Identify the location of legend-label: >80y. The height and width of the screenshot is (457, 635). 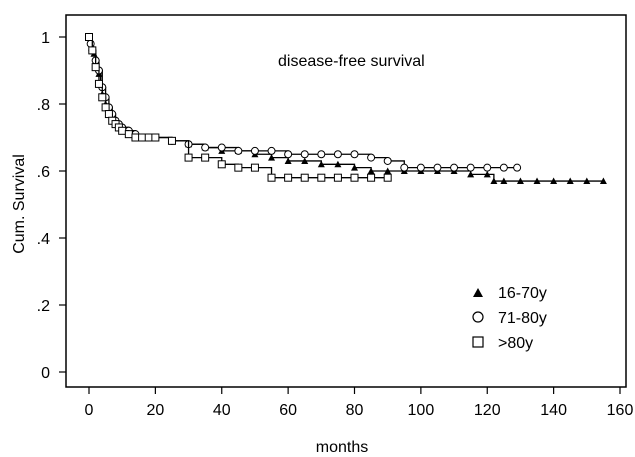
(515, 343).